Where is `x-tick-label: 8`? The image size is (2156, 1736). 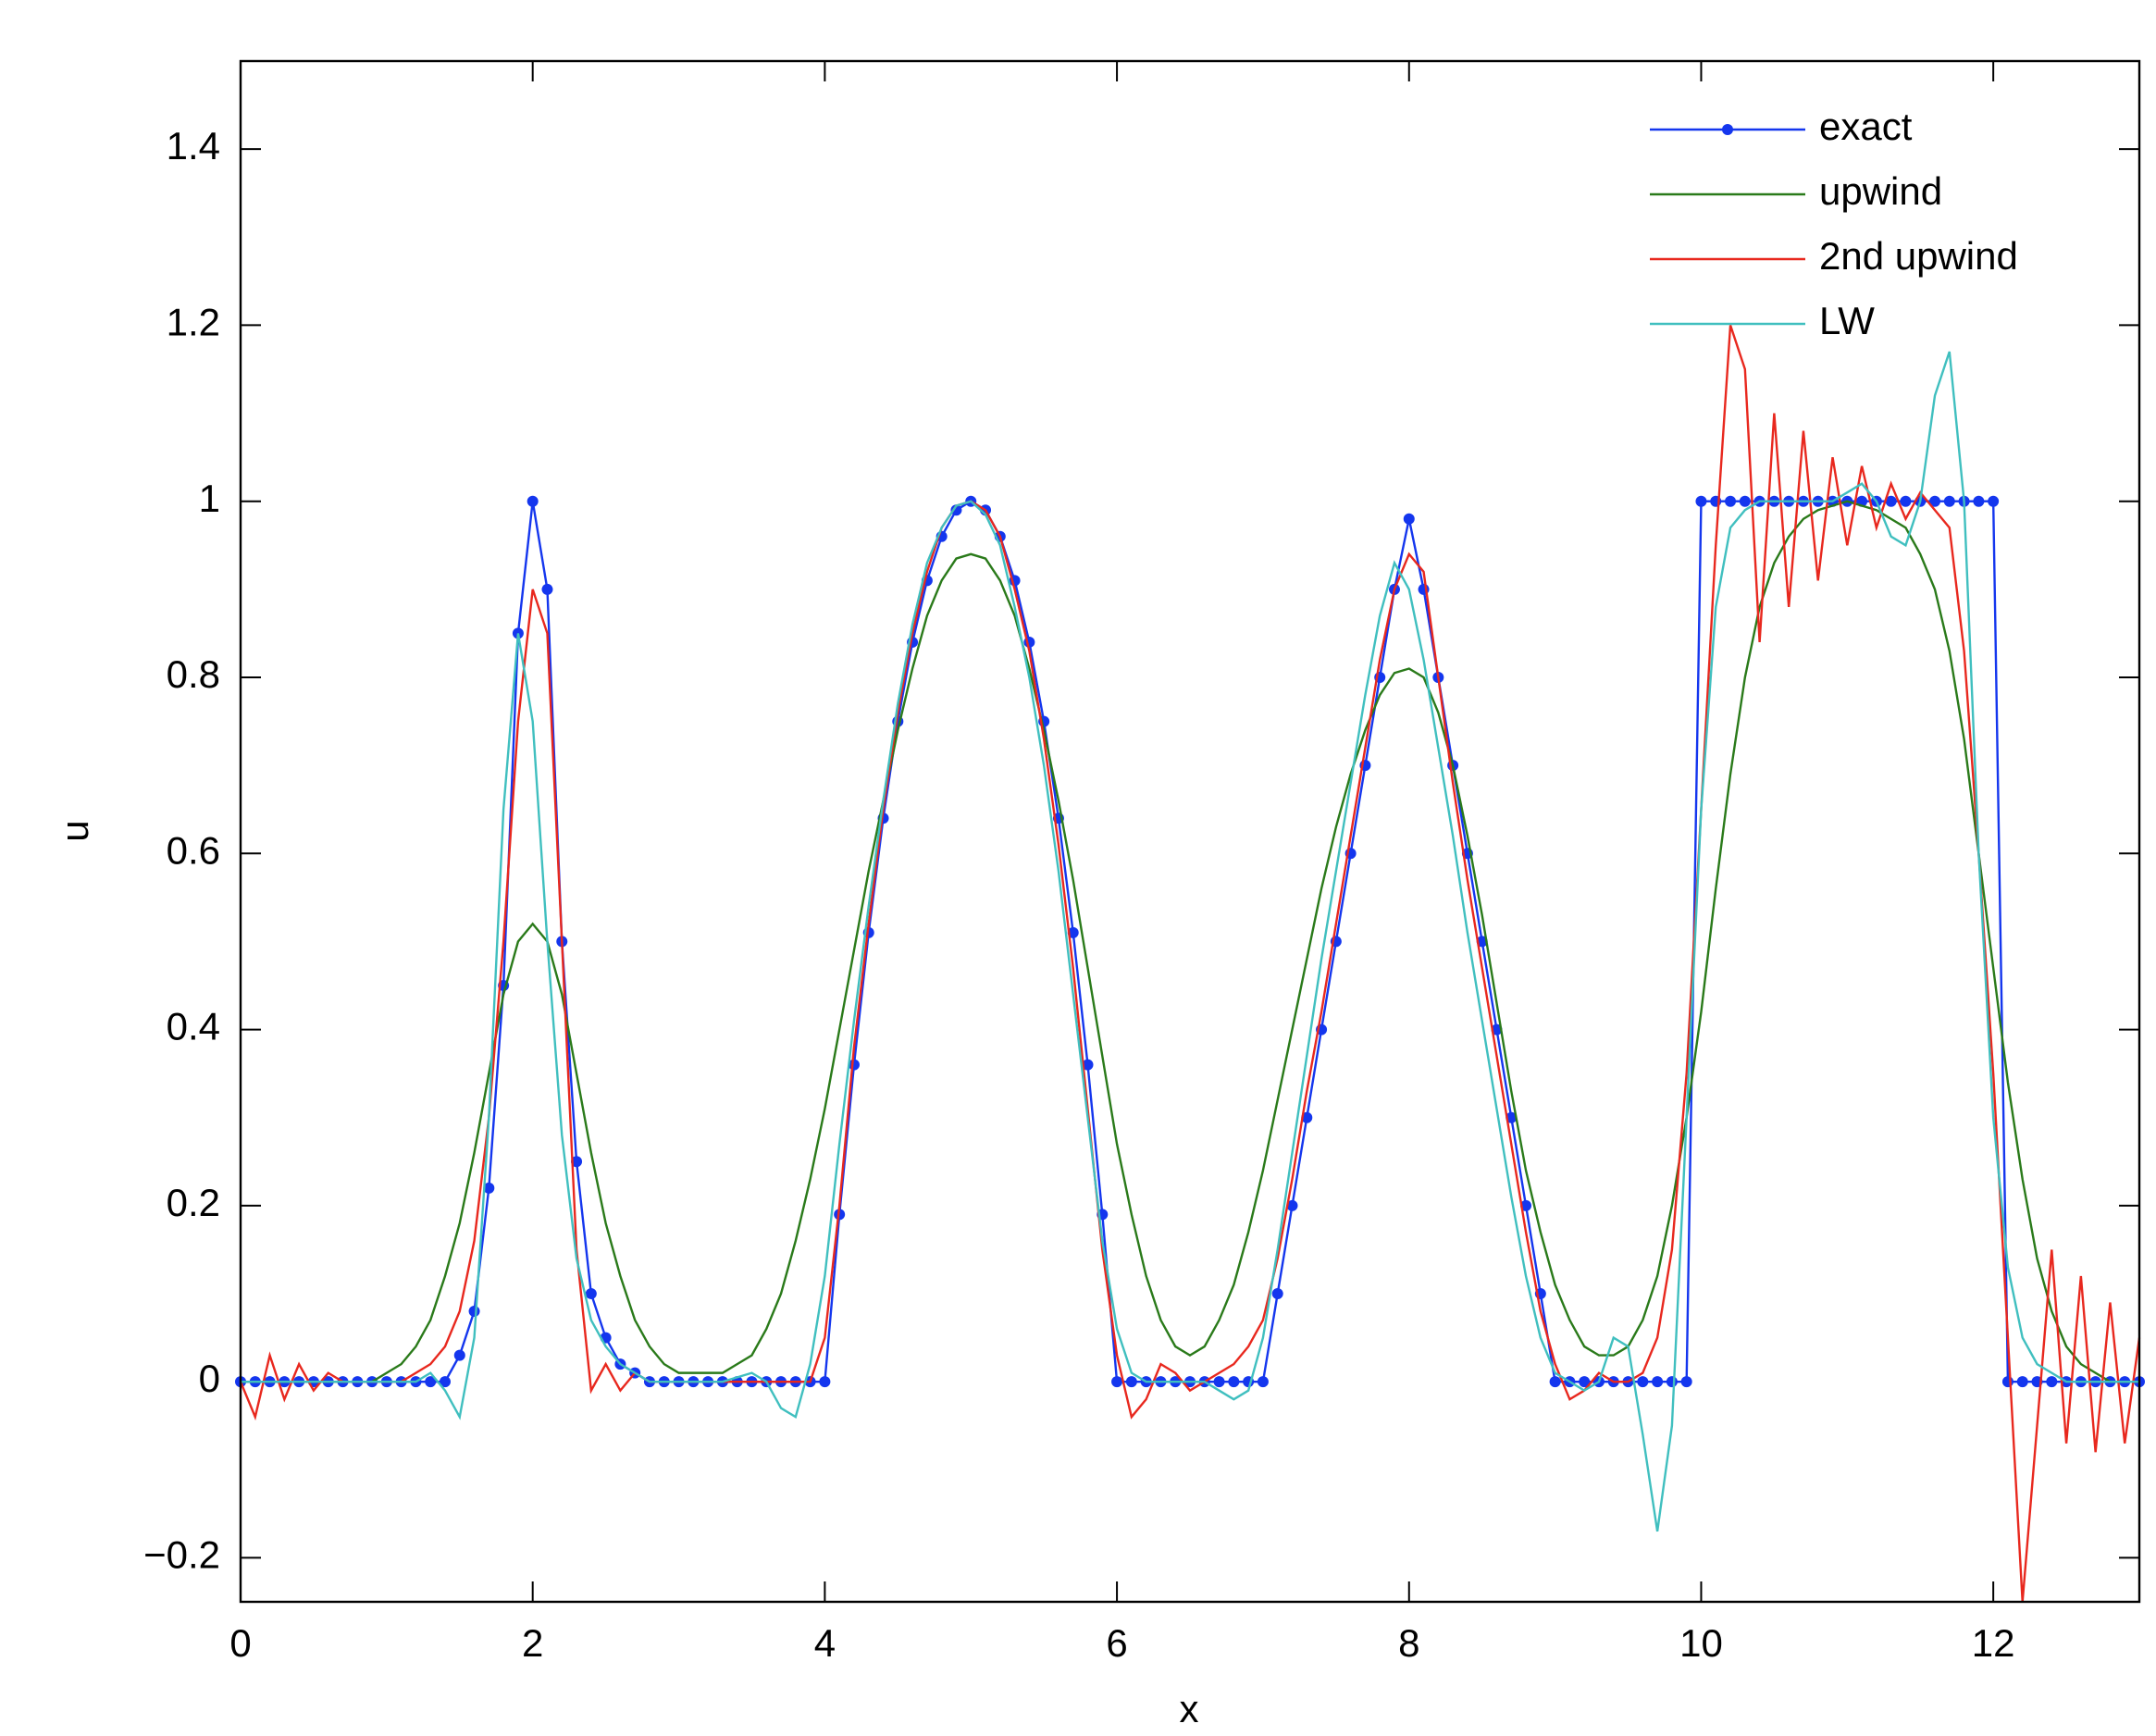
x-tick-label: 8 is located at coordinates (1408, 1643).